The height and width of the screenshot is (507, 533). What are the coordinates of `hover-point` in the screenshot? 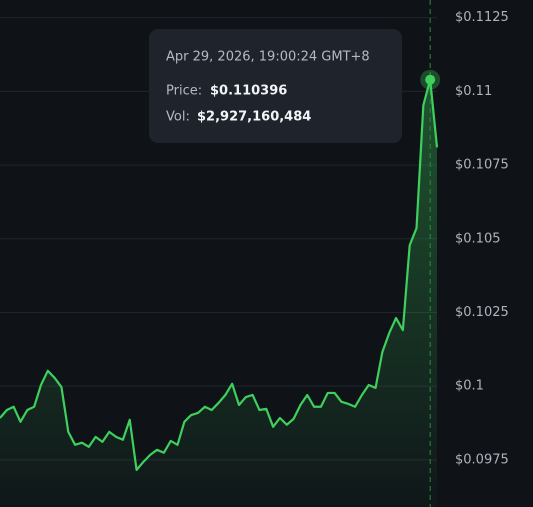 It's located at (430, 79).